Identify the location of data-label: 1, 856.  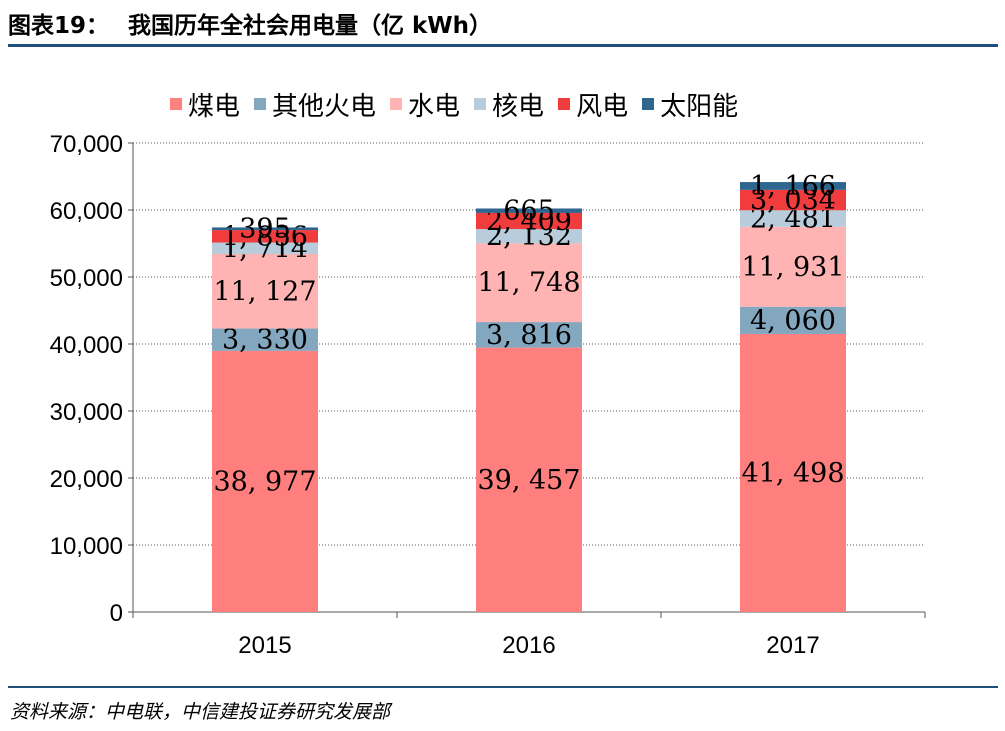
(265, 236).